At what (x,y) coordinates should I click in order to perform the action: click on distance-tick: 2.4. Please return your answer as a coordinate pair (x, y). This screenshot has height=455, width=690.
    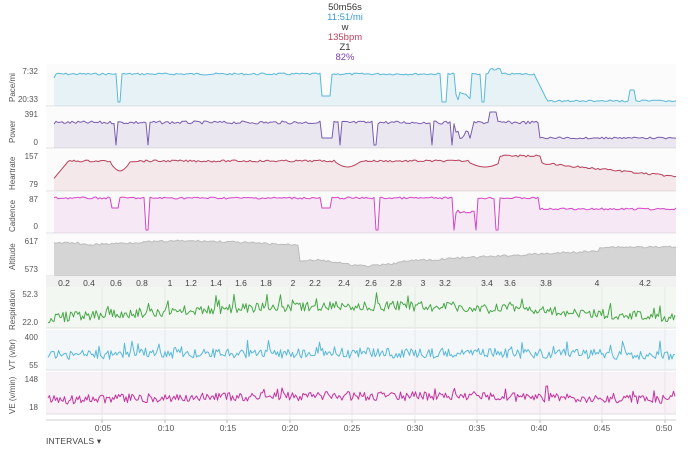
    Looking at the image, I should click on (344, 283).